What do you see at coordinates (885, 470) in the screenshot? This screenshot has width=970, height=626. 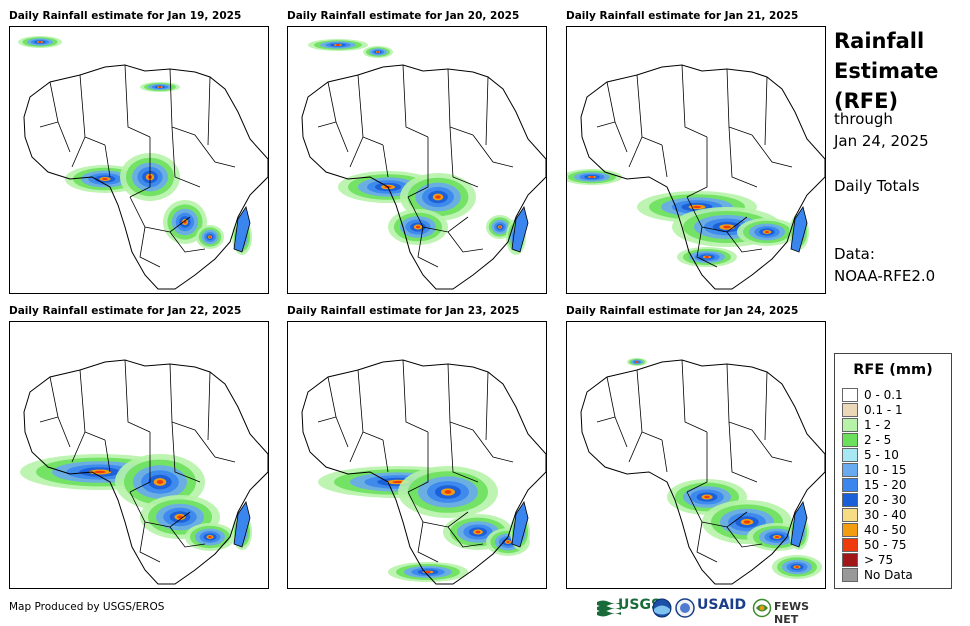 I see `legend-label: 10 - 15` at bounding box center [885, 470].